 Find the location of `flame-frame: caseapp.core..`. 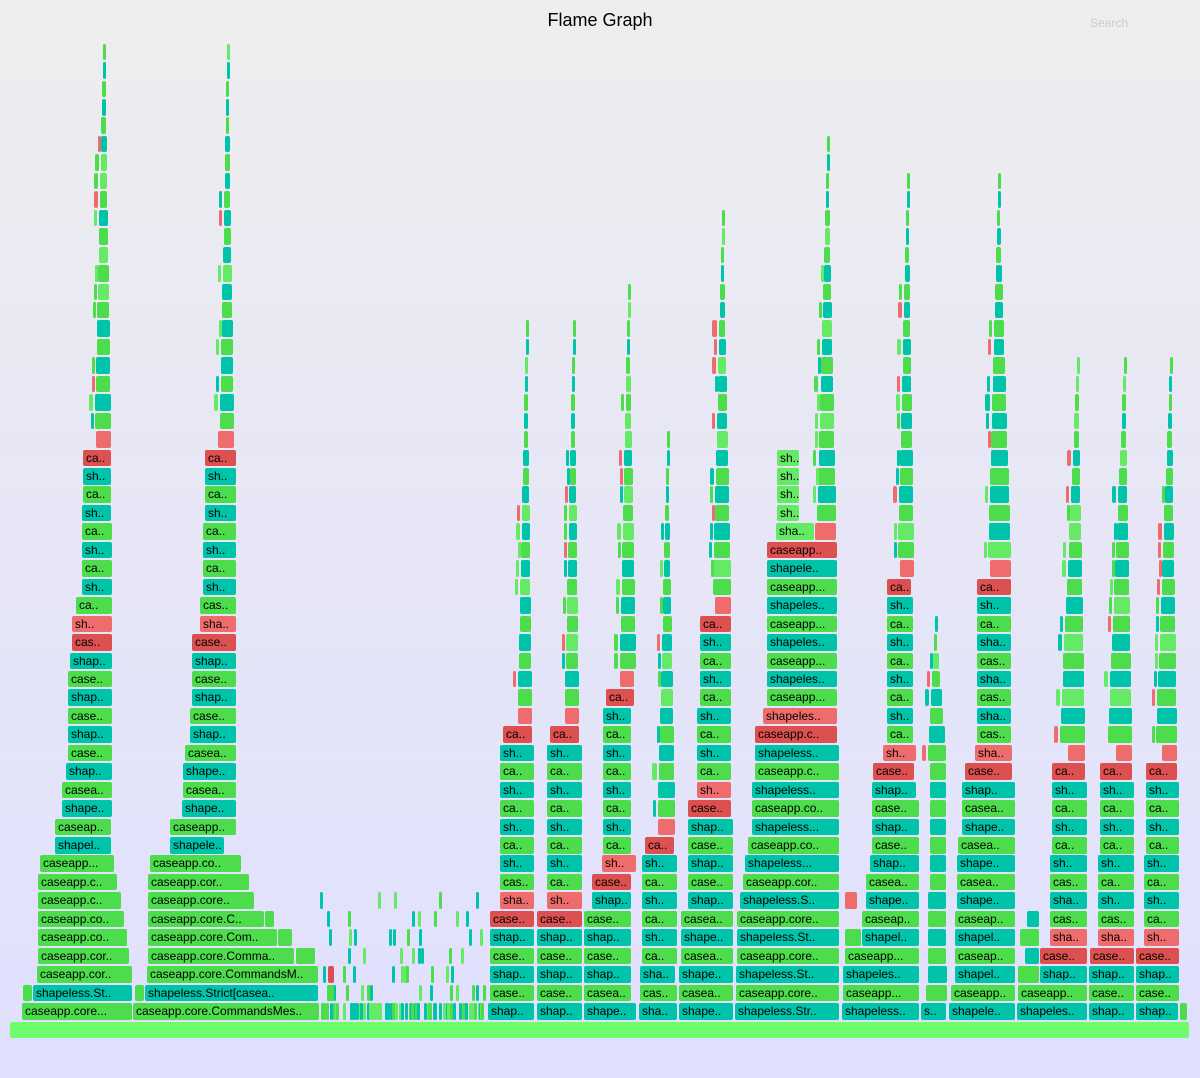

flame-frame: caseapp.core.. is located at coordinates (787, 993).